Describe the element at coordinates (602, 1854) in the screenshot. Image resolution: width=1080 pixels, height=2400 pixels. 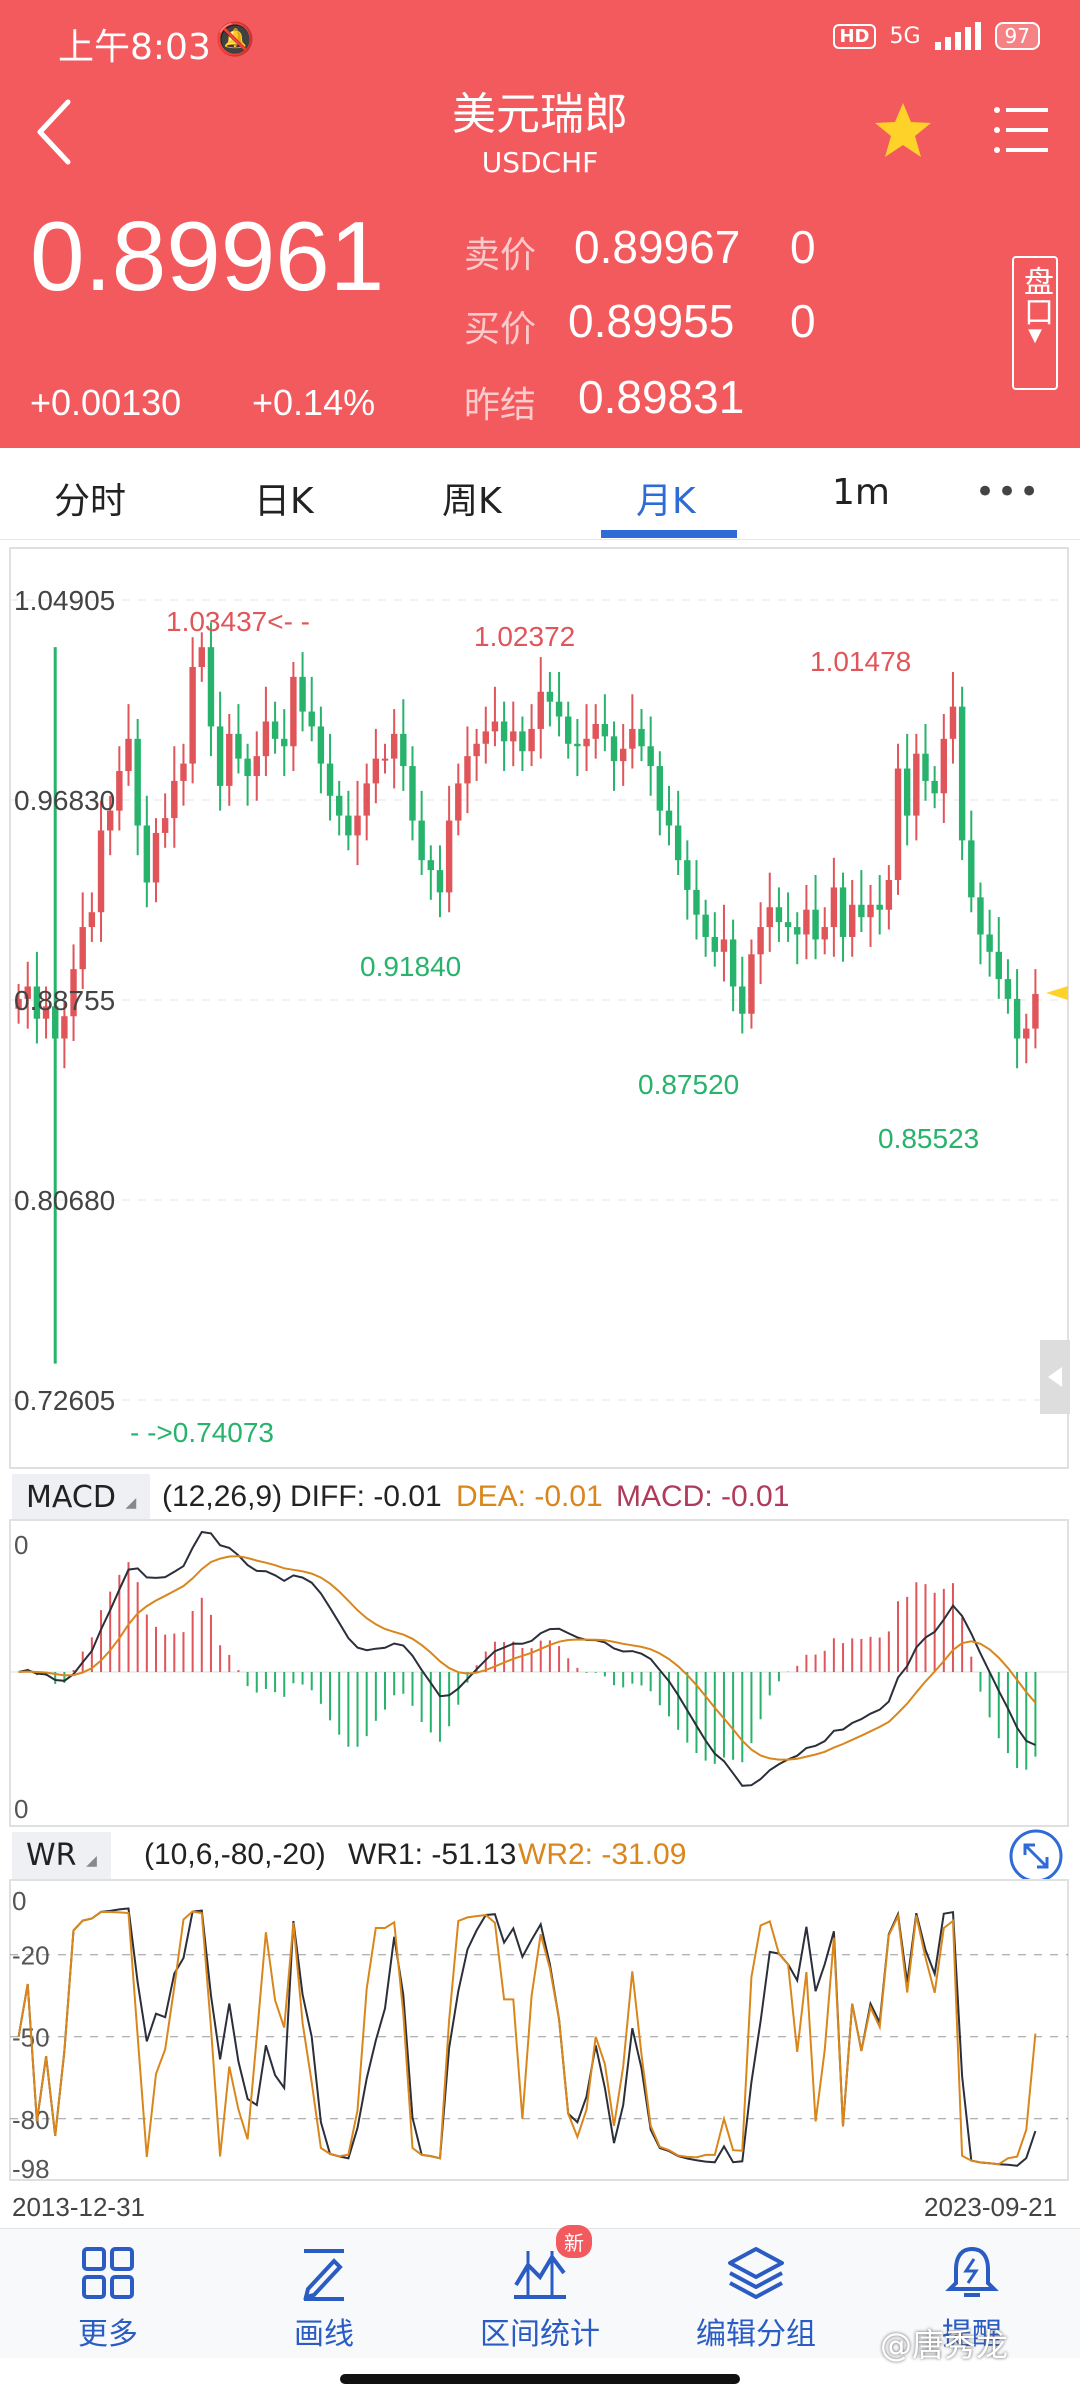
I see `wr2-value: WR2: -31.09` at that location.